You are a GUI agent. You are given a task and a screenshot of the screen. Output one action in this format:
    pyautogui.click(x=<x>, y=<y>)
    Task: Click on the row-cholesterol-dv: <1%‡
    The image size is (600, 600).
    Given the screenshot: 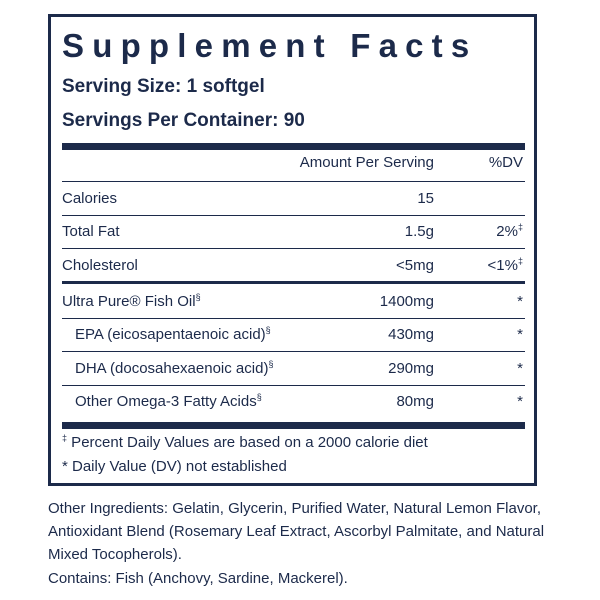 What is the action you would take?
    pyautogui.click(x=505, y=265)
    